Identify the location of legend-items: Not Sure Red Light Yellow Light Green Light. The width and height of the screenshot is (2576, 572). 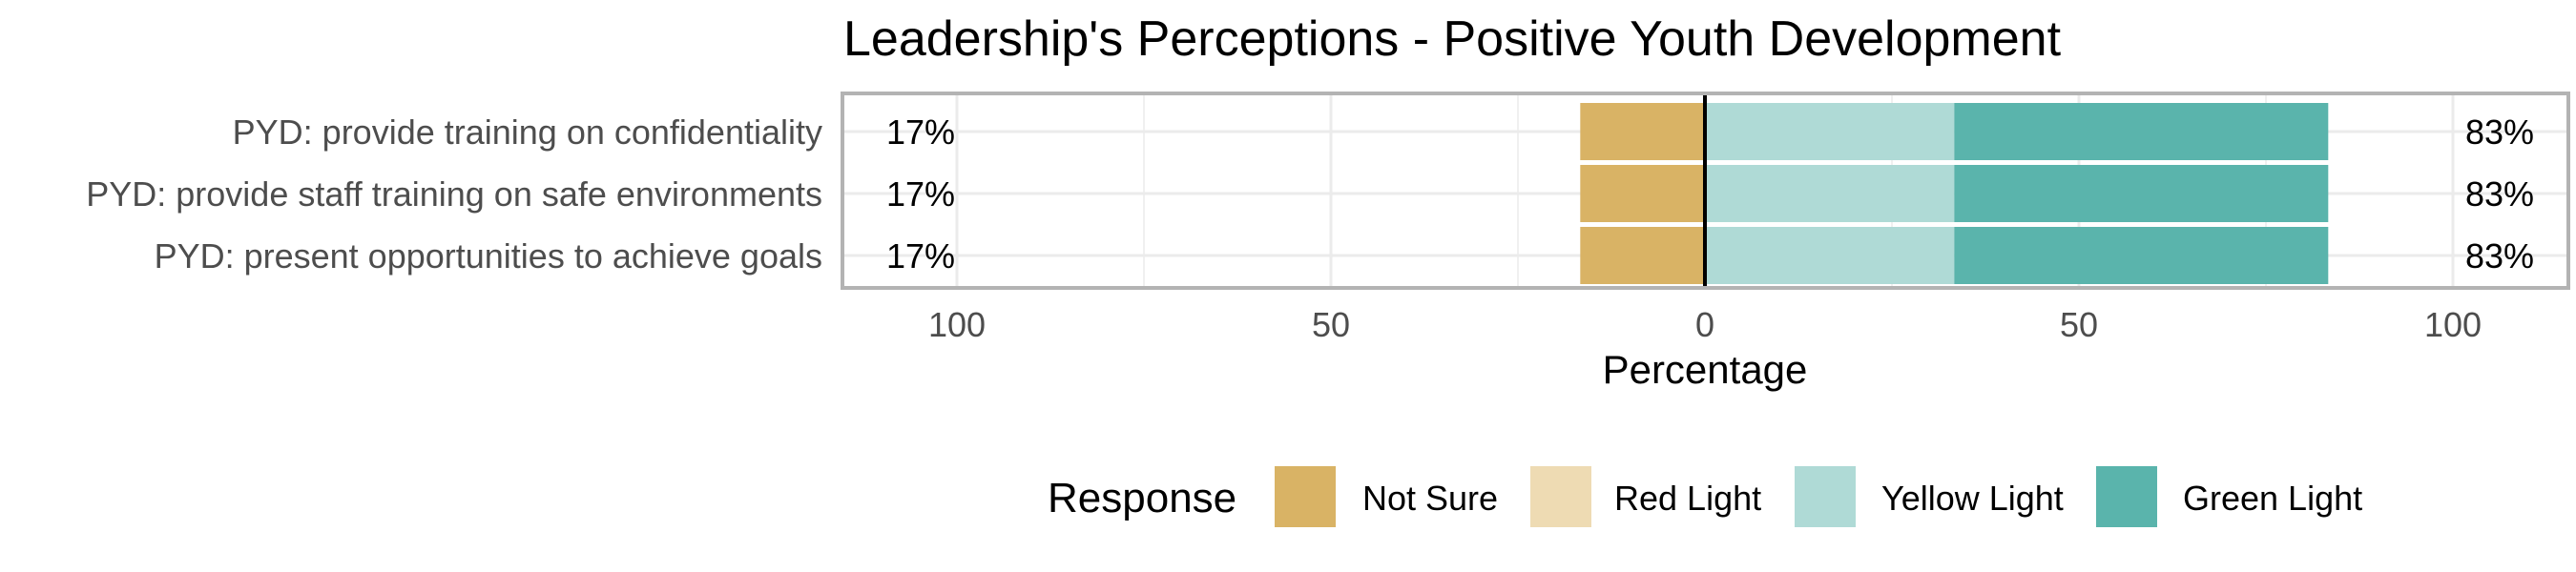
(1817, 497).